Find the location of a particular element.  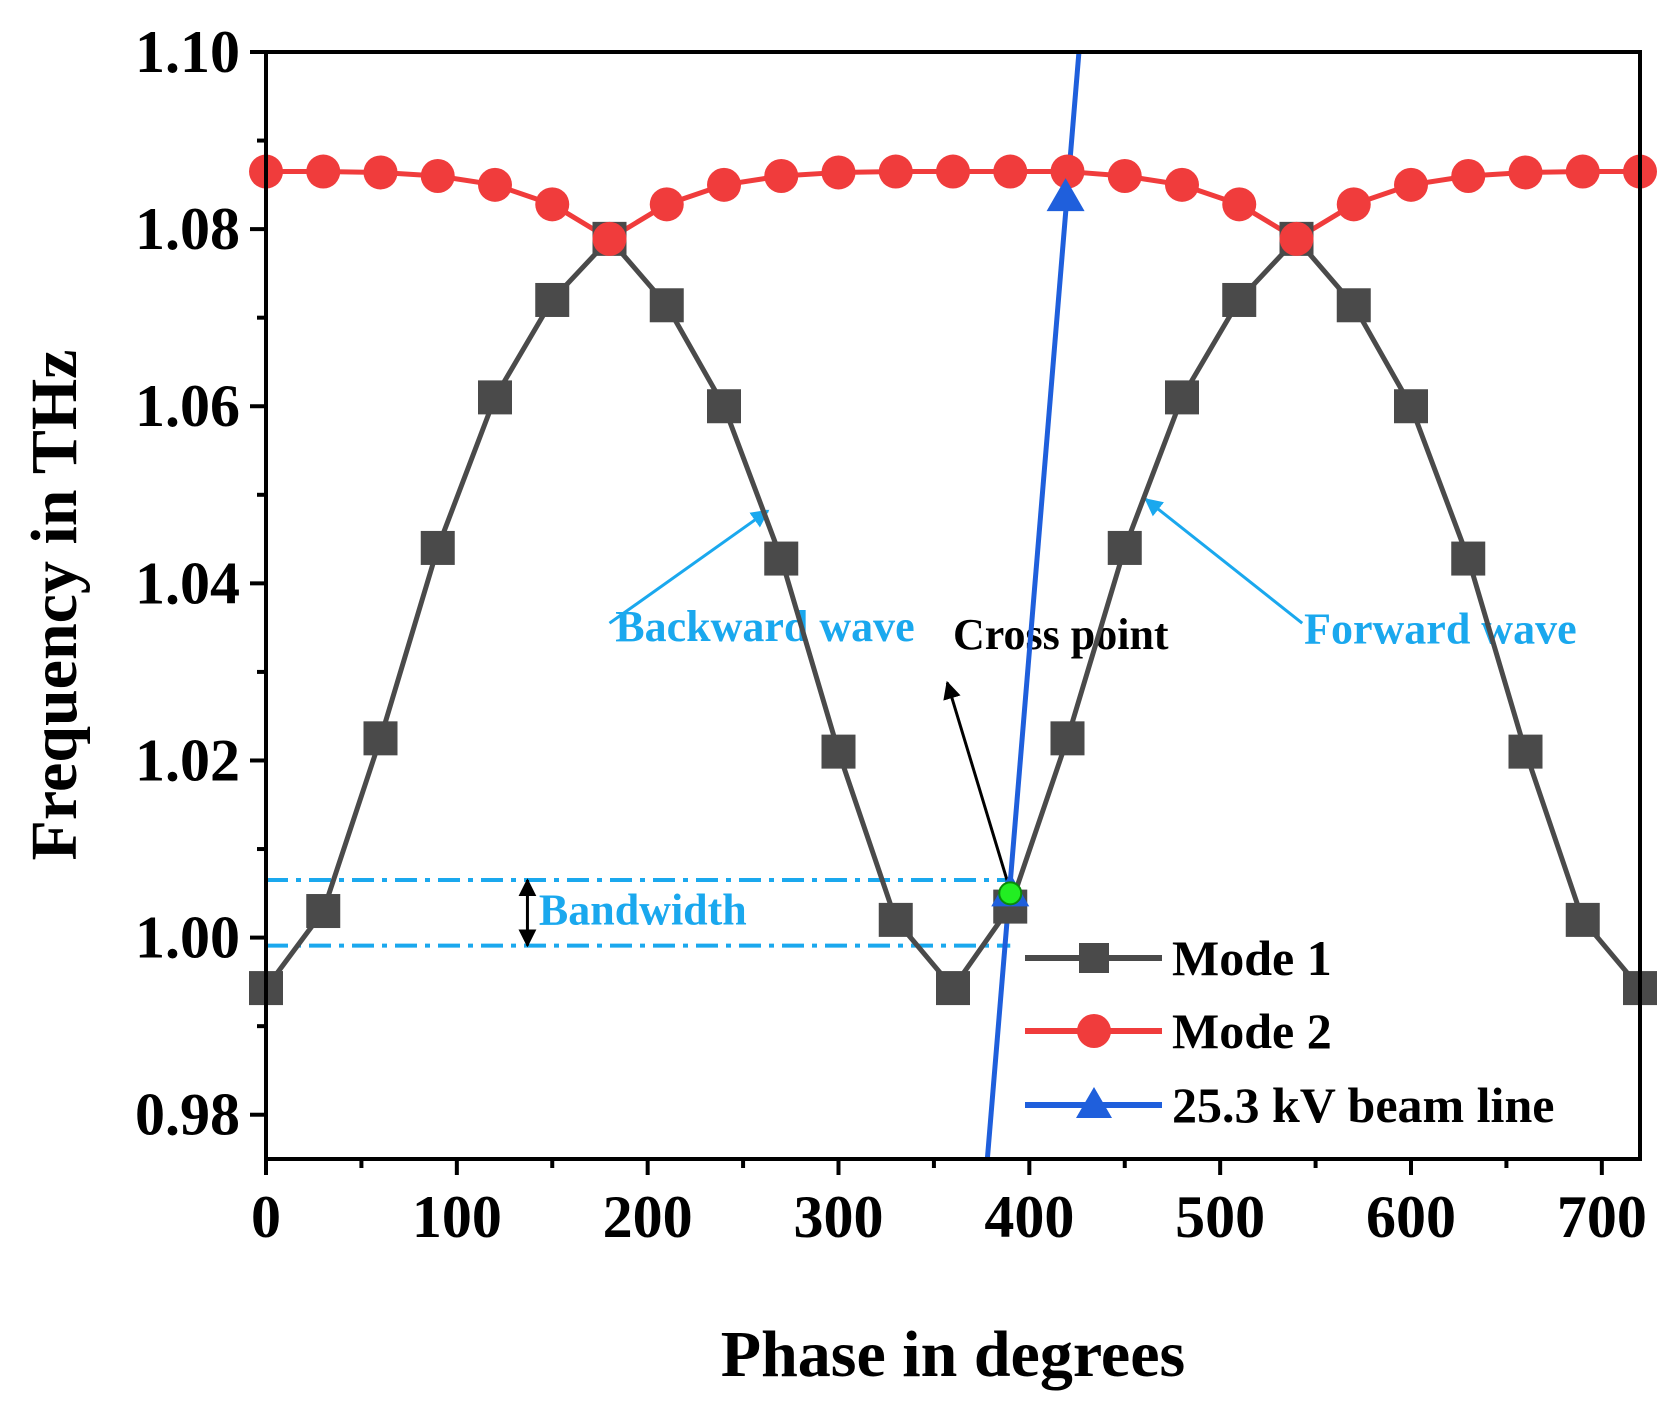

y-tick-label: 1.10 is located at coordinates (187, 52).